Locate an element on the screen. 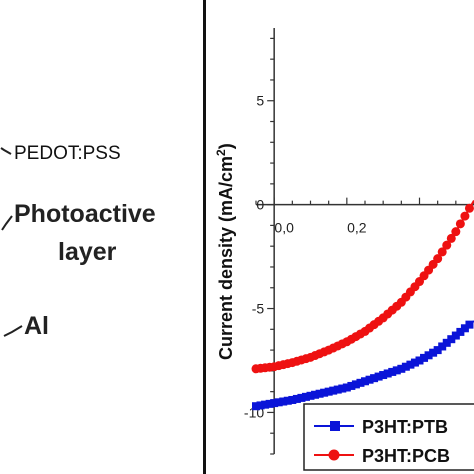 The image size is (474, 474). y-tick-label: -5 is located at coordinates (258, 309).